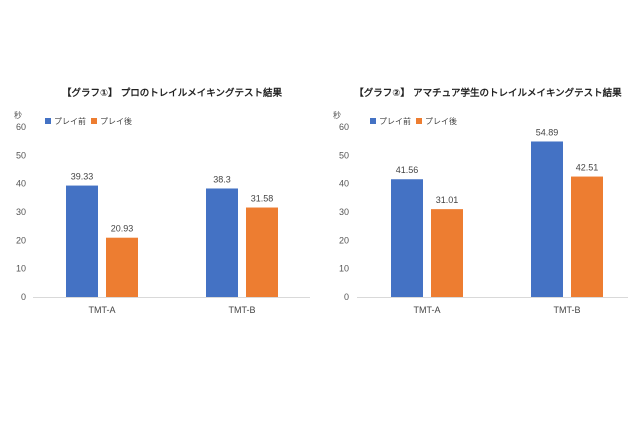 Image resolution: width=640 pixels, height=426 pixels. Describe the element at coordinates (587, 168) in the screenshot. I see `data-label: 42.51` at that location.